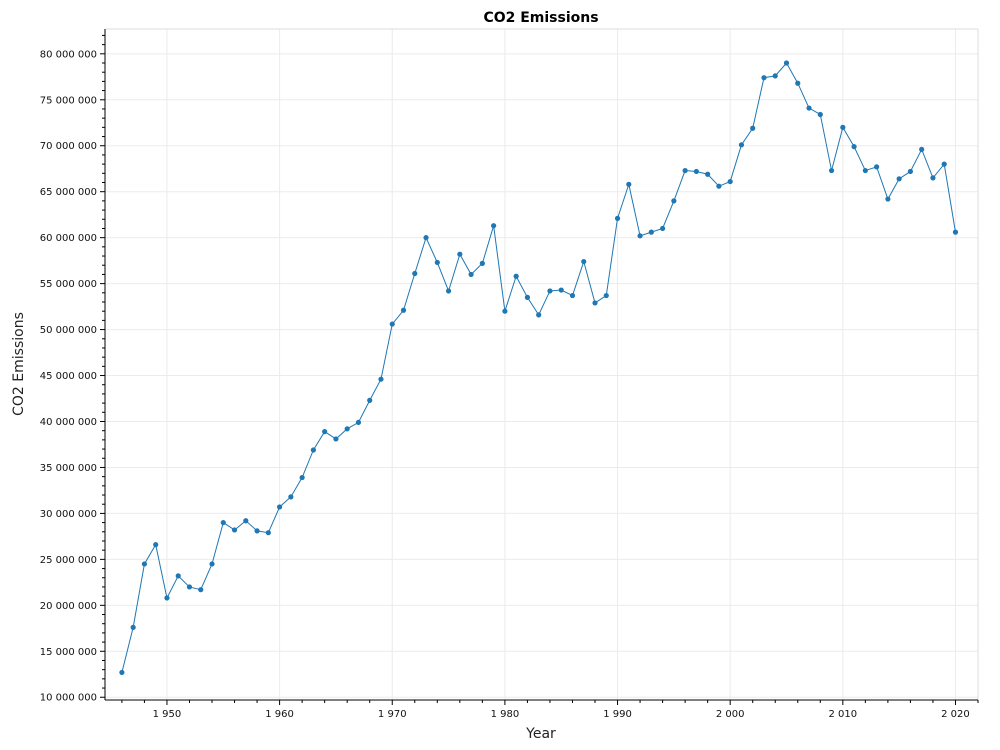  Describe the element at coordinates (68, 606) in the screenshot. I see `y-tick-label: 20 000 000` at that location.